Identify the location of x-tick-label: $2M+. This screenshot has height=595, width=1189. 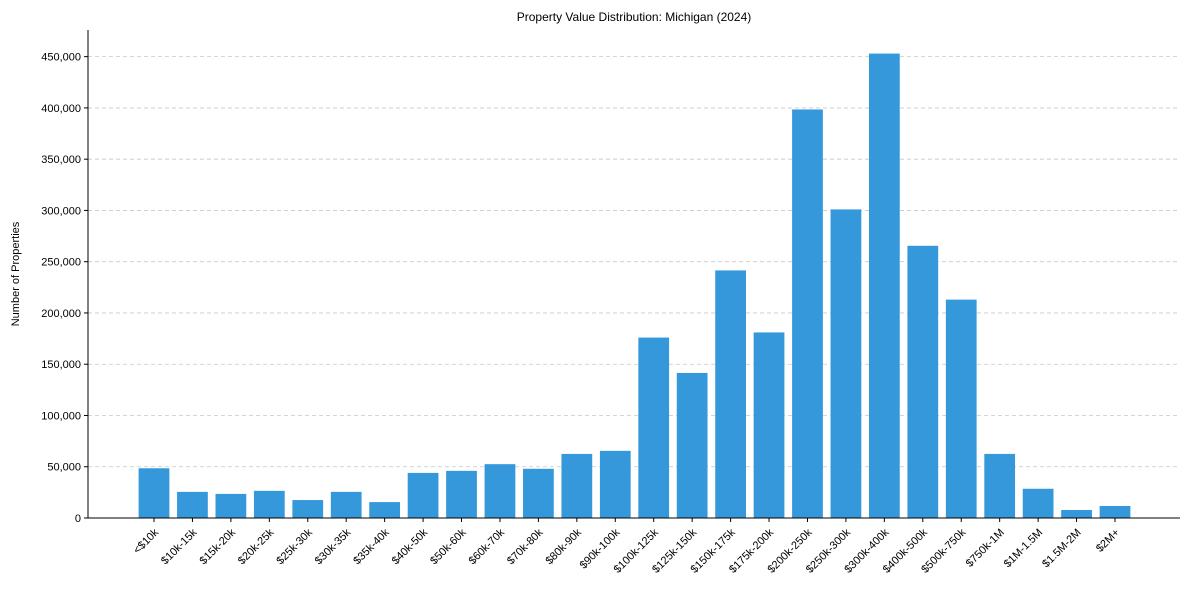
(1108, 541).